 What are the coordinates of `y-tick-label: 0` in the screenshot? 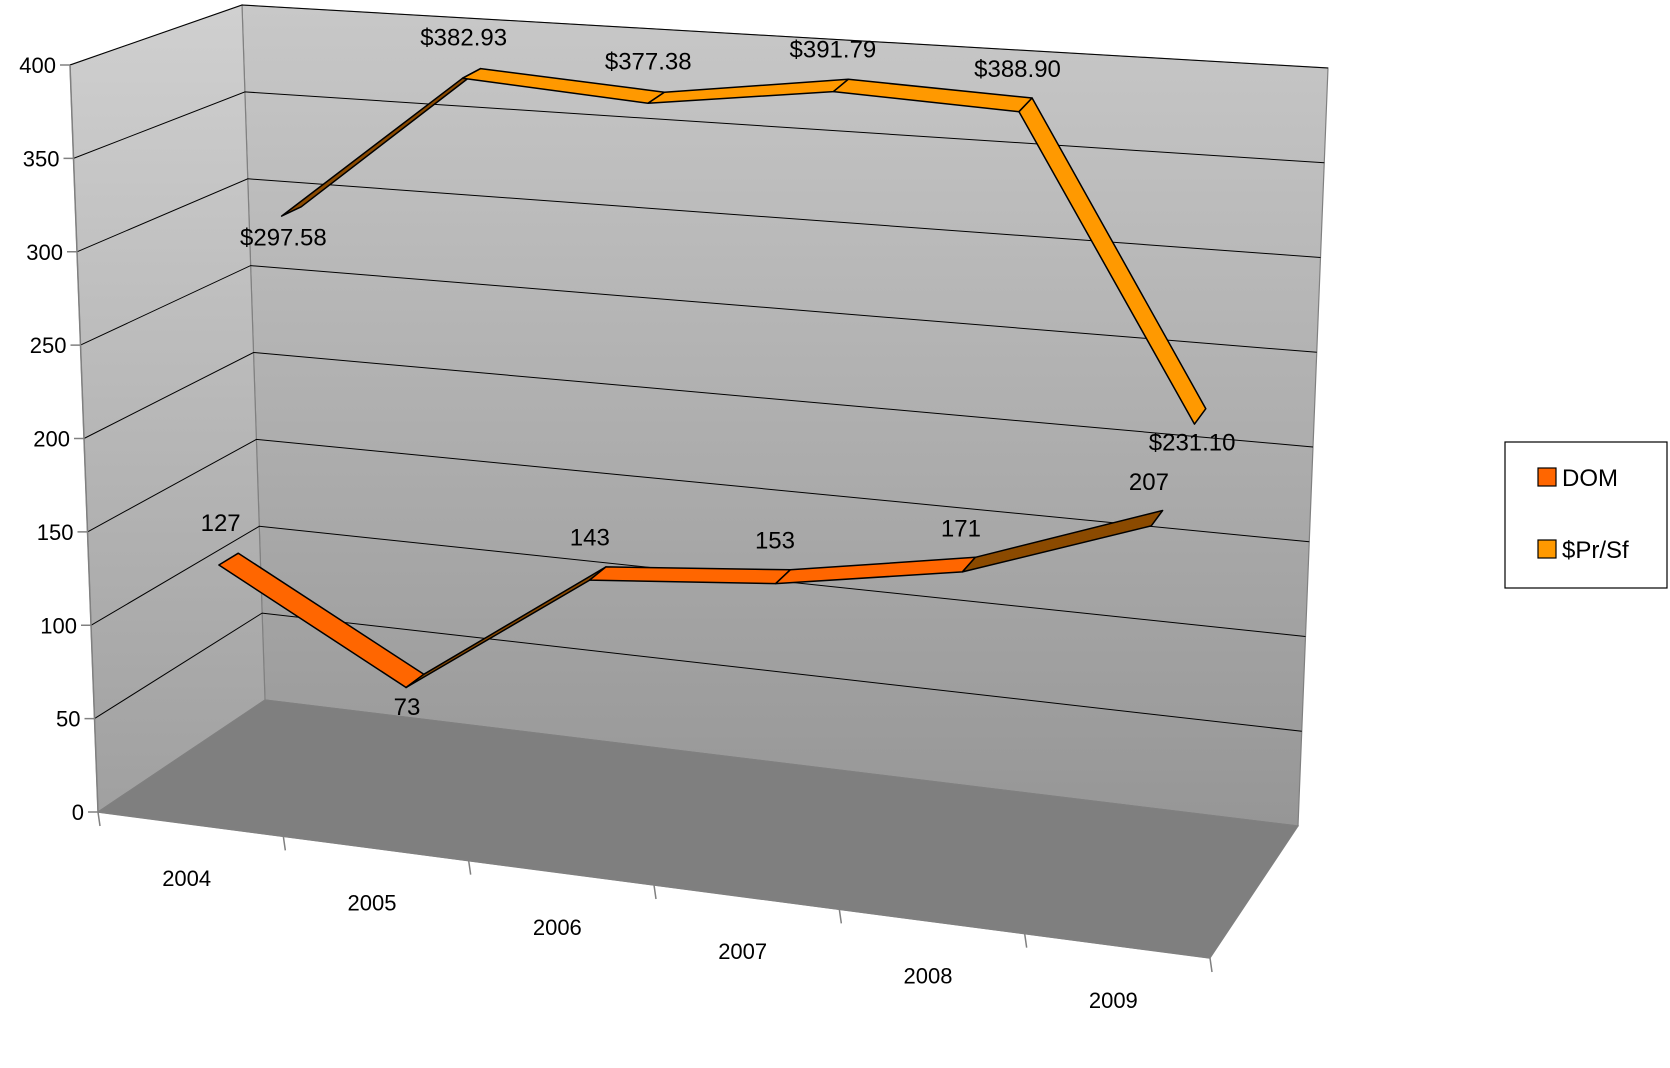 It's located at (78, 812).